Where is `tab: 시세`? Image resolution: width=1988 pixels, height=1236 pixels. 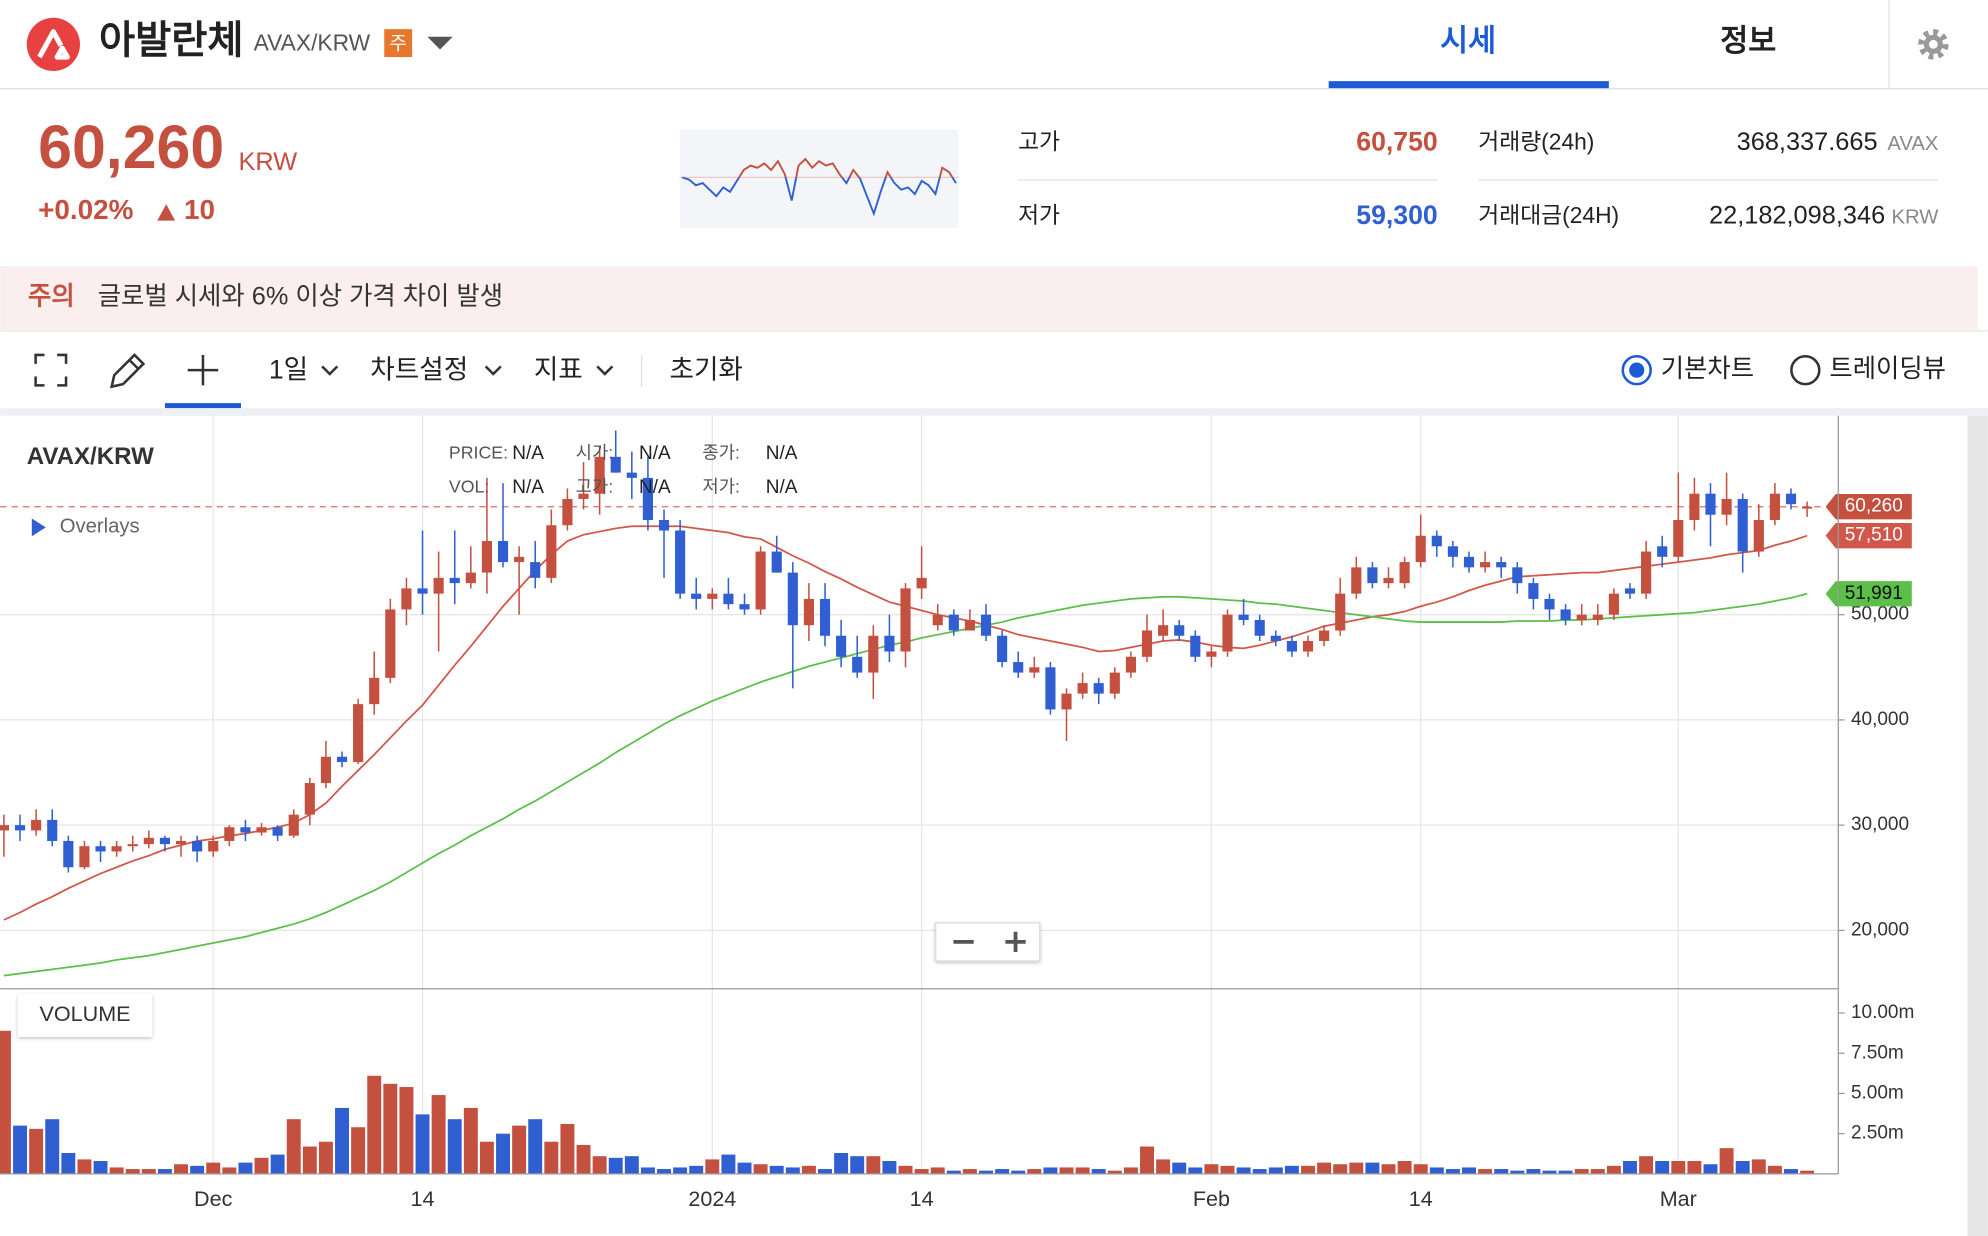
tab: 시세 is located at coordinates (1468, 41).